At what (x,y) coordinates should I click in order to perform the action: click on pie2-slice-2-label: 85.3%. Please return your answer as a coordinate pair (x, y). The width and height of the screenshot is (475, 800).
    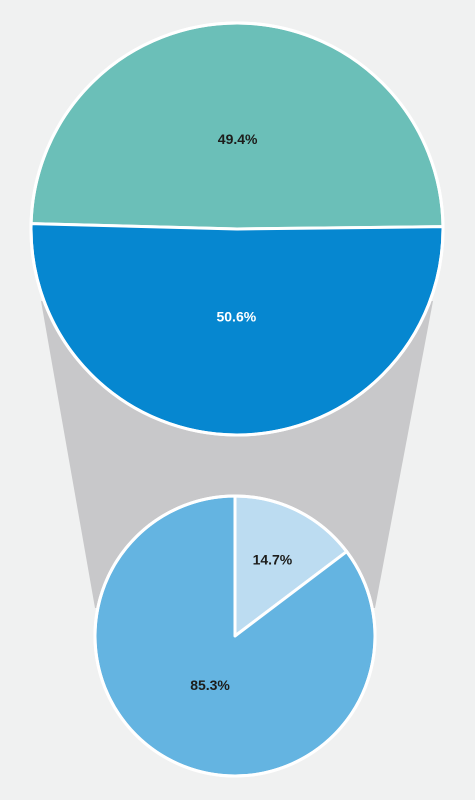
    Looking at the image, I should click on (210, 685).